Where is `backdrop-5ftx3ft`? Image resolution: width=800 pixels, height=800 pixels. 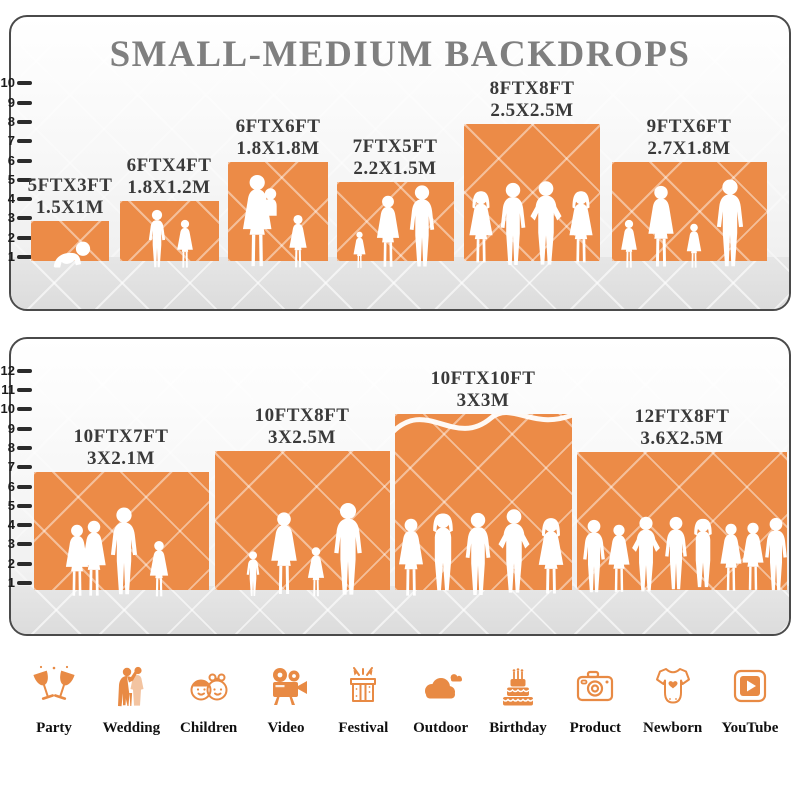 backdrop-5ftx3ft is located at coordinates (70, 244).